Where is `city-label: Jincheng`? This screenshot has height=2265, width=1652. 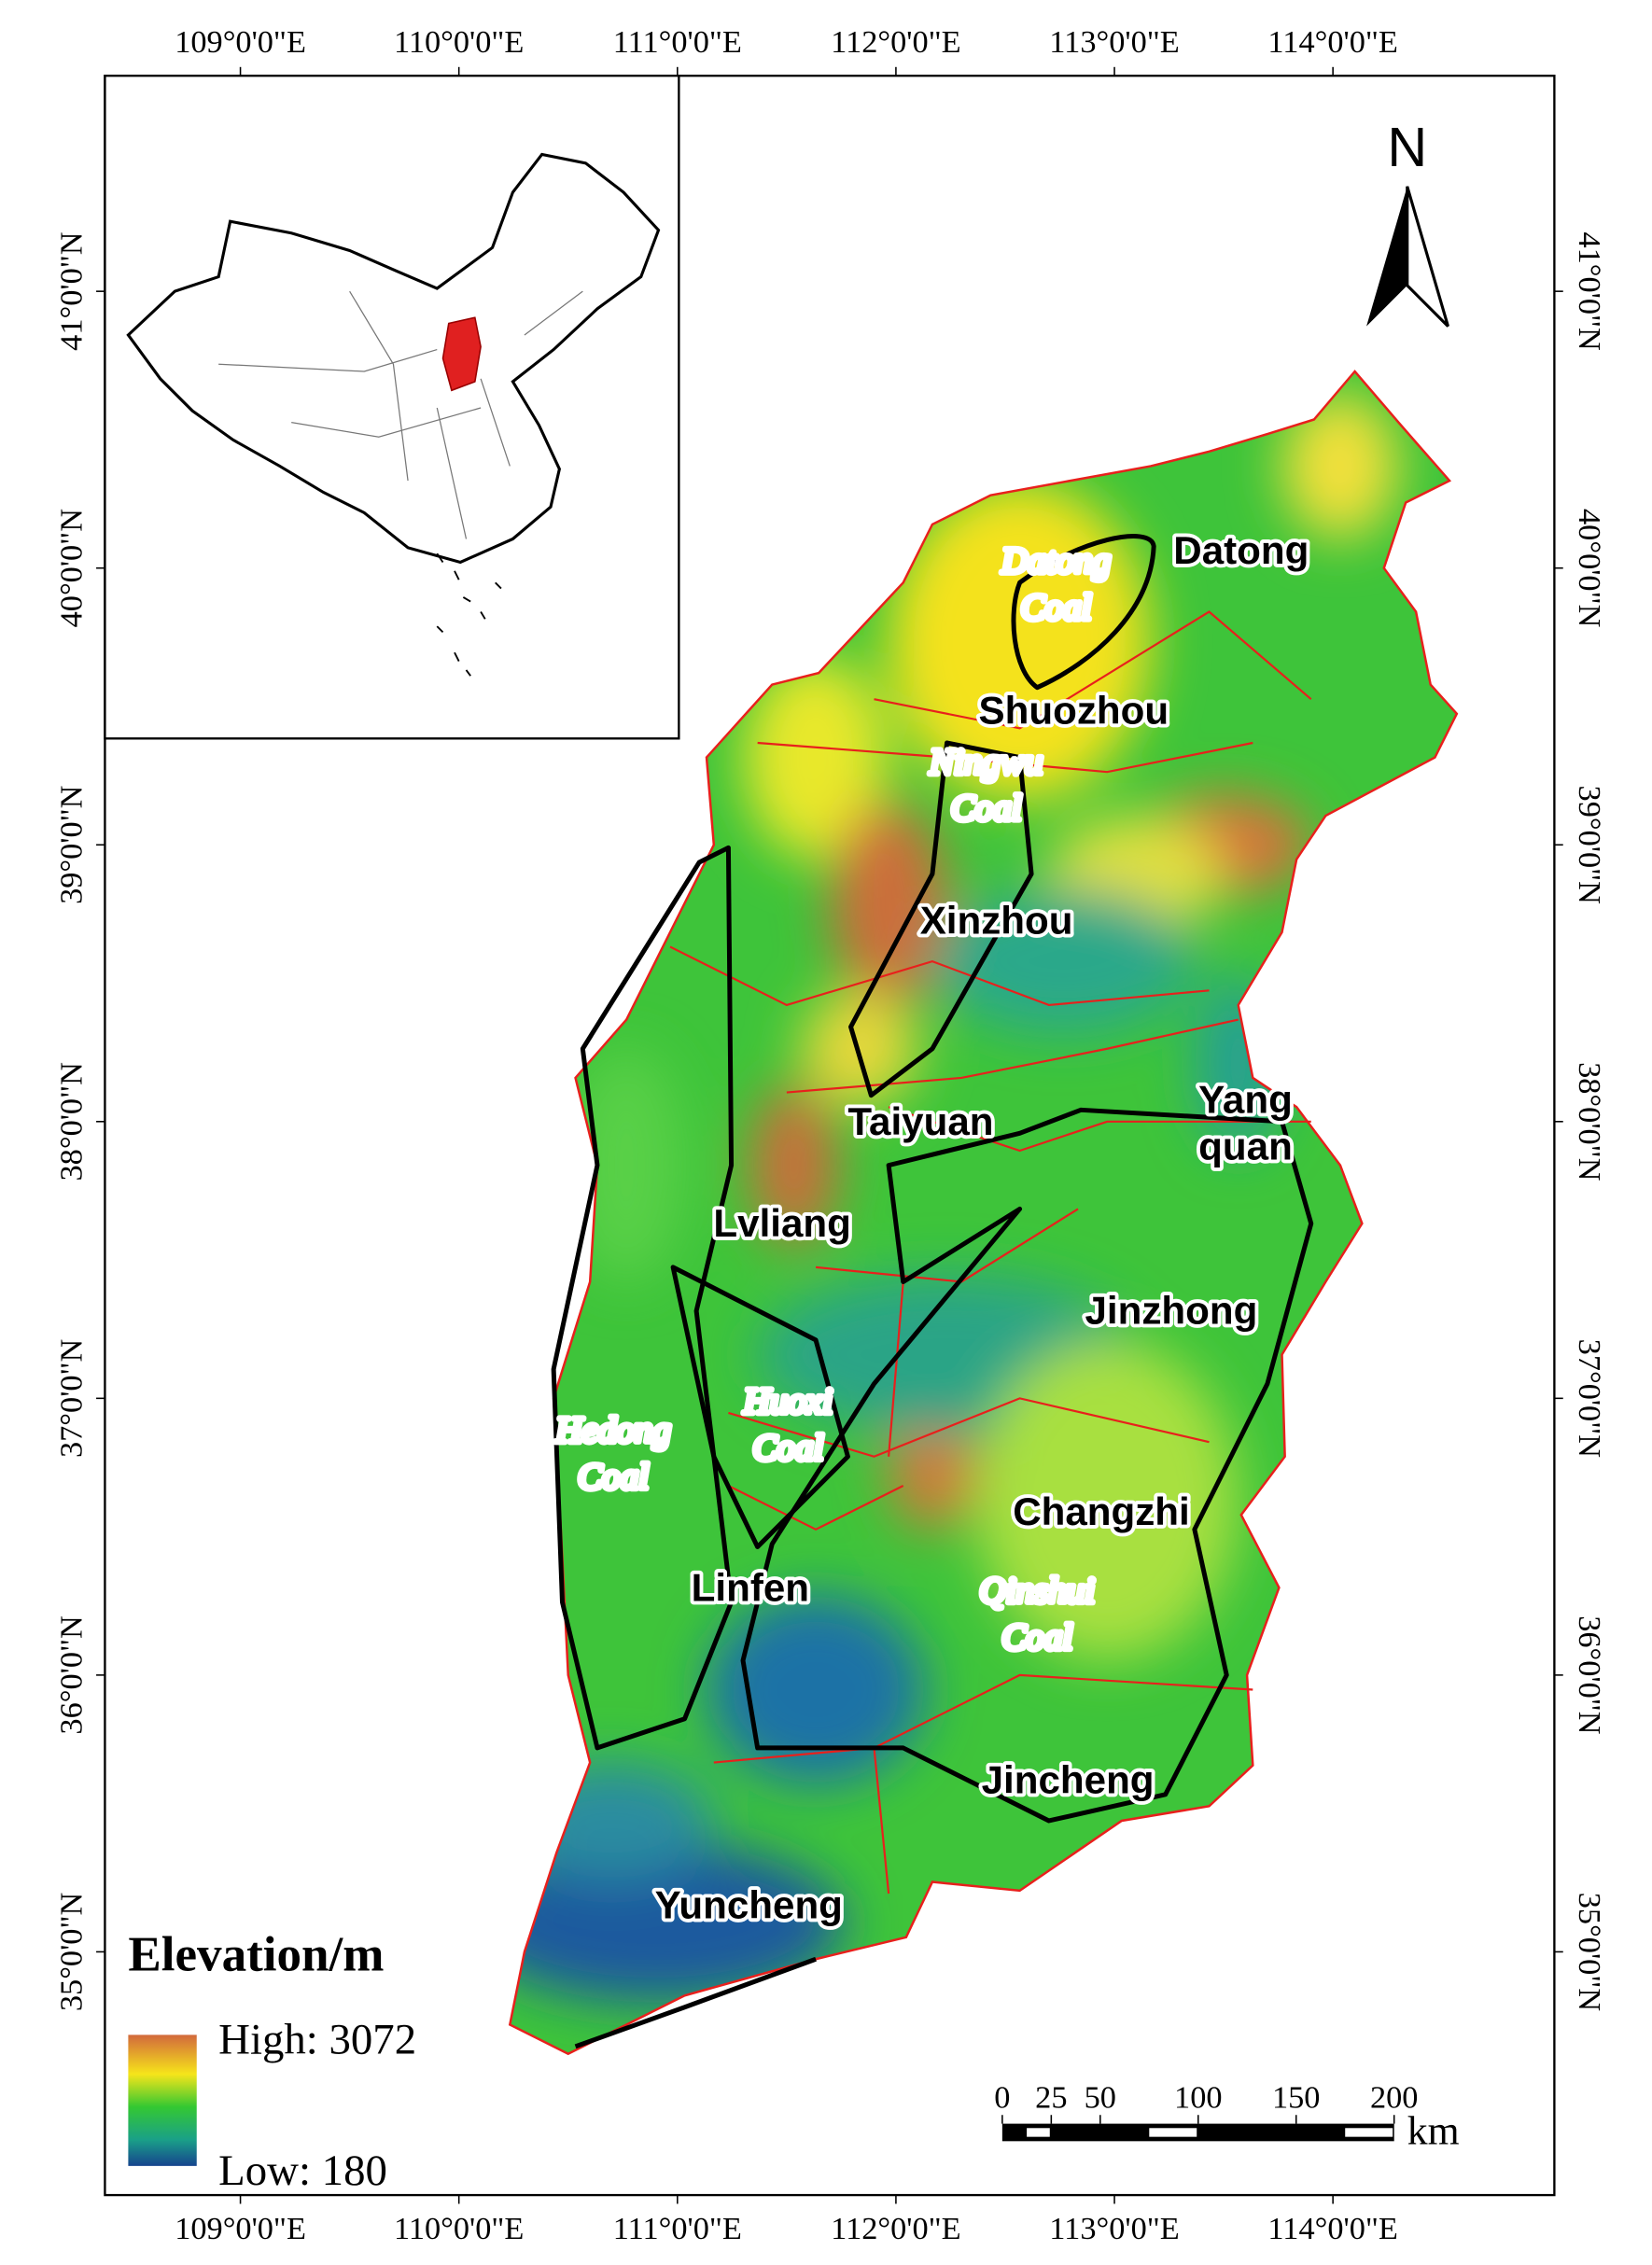 city-label: Jincheng is located at coordinates (1068, 1779).